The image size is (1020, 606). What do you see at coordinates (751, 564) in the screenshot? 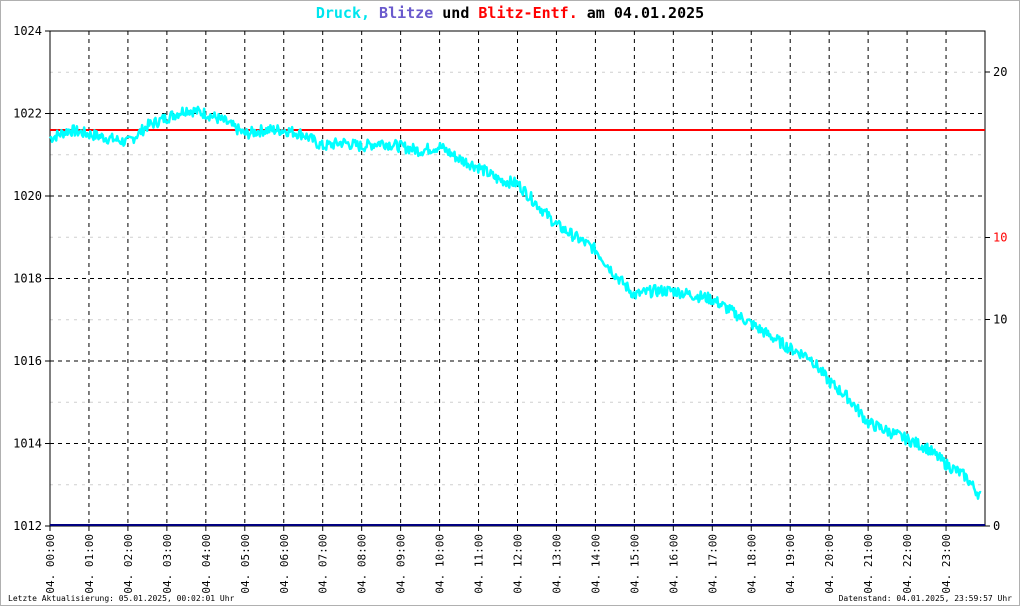
I see `x-tick-label: 04. 18:00` at bounding box center [751, 564].